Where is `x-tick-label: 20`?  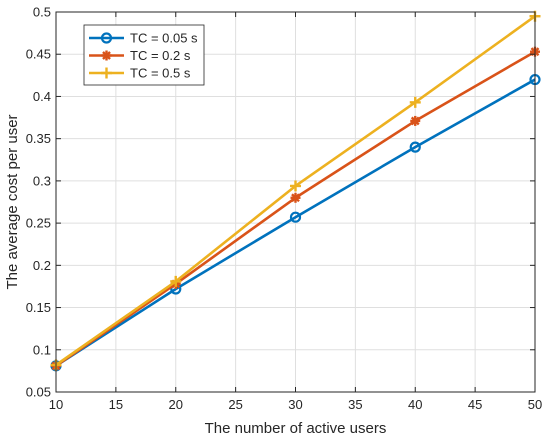 x-tick-label: 20 is located at coordinates (176, 404).